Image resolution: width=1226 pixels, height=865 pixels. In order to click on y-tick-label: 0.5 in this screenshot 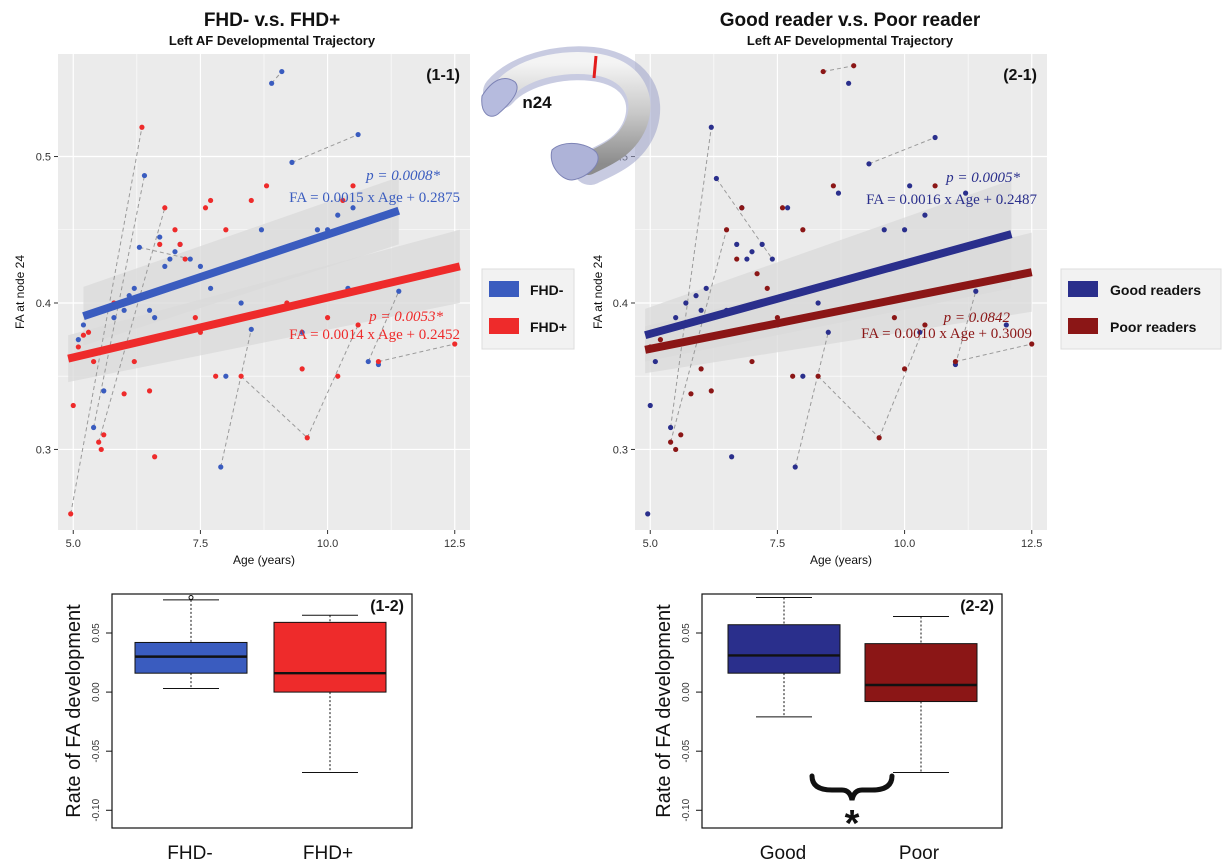, I will do `click(43, 158)`.